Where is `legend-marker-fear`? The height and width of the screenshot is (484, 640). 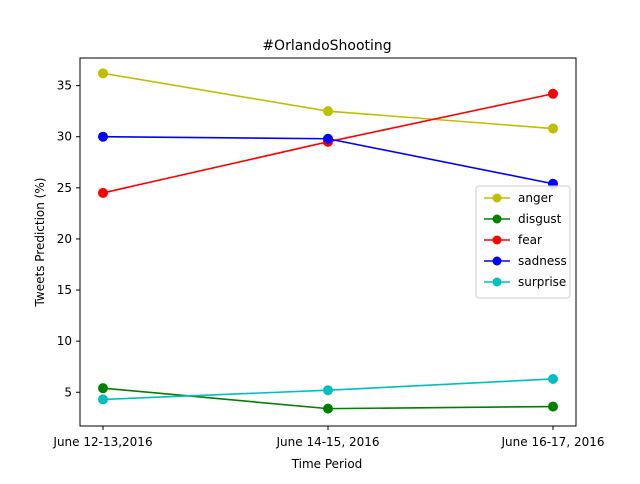
legend-marker-fear is located at coordinates (497, 240).